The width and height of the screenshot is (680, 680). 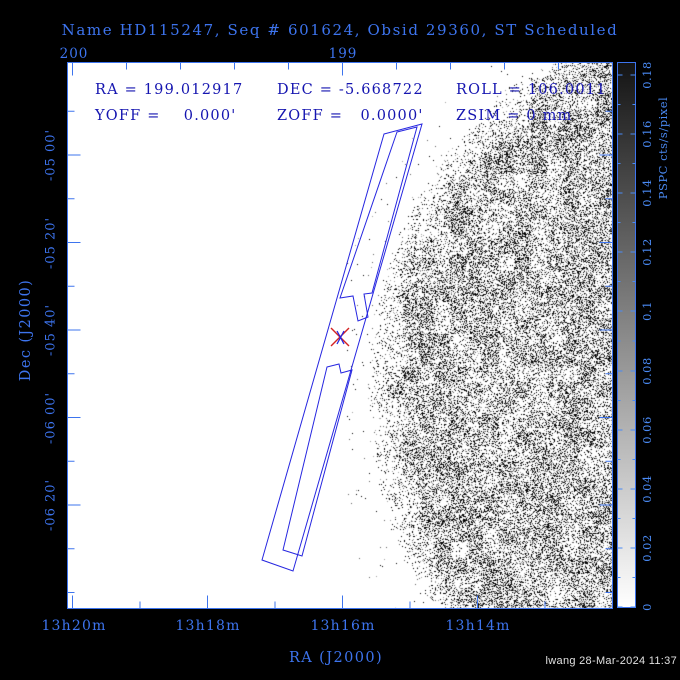 I want to click on cbar-tick-018: 0.18, so click(x=647, y=75).